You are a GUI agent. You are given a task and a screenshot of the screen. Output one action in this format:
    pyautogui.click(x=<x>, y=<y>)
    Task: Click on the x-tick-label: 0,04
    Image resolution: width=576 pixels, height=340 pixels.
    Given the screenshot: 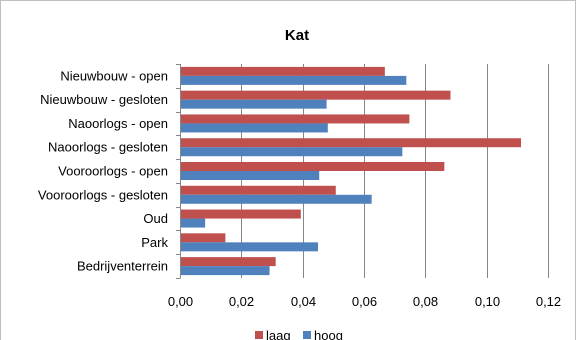 What is the action you would take?
    pyautogui.click(x=303, y=301)
    